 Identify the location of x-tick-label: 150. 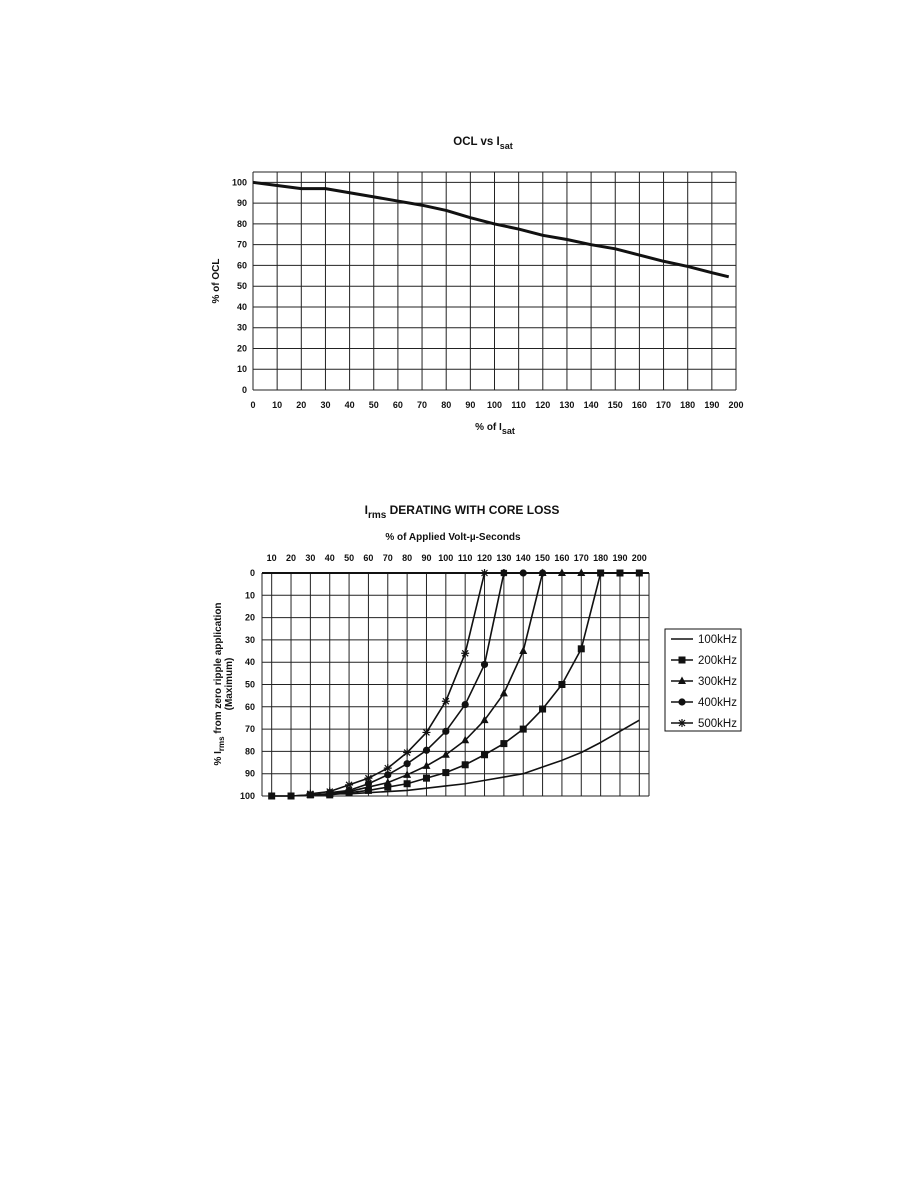
(542, 558).